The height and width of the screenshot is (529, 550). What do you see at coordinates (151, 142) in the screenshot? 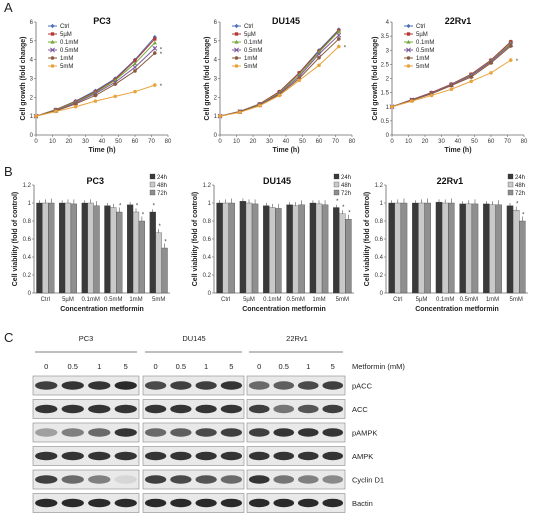
I see `x-tick-label: 70` at bounding box center [151, 142].